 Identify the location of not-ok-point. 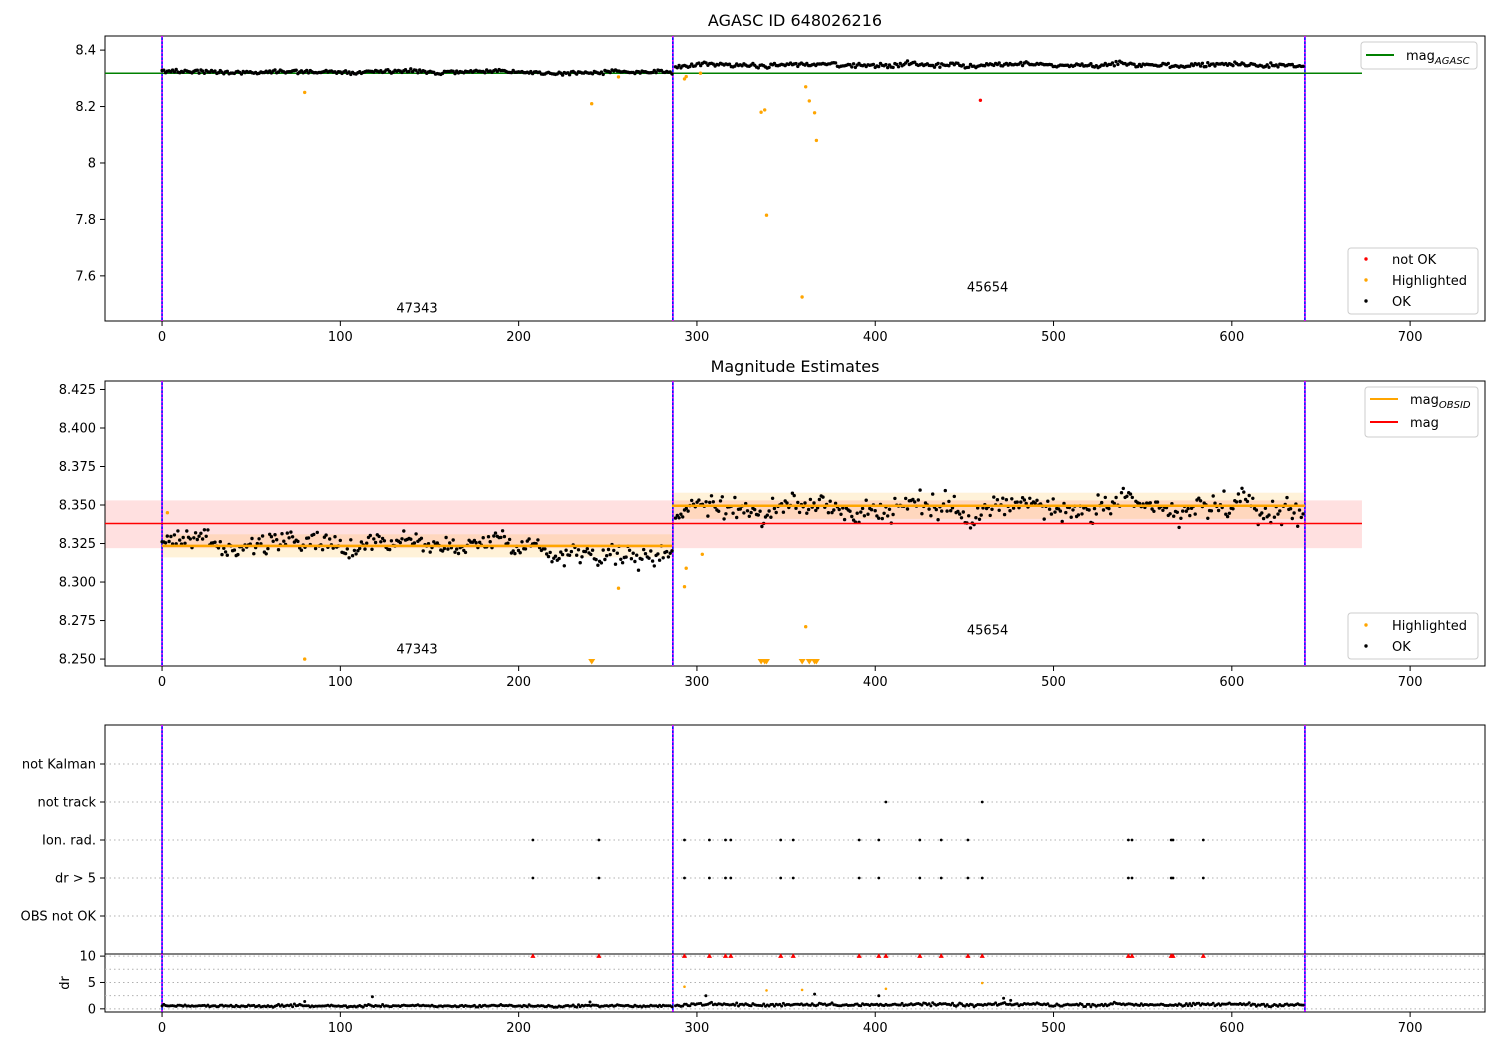
(980, 100).